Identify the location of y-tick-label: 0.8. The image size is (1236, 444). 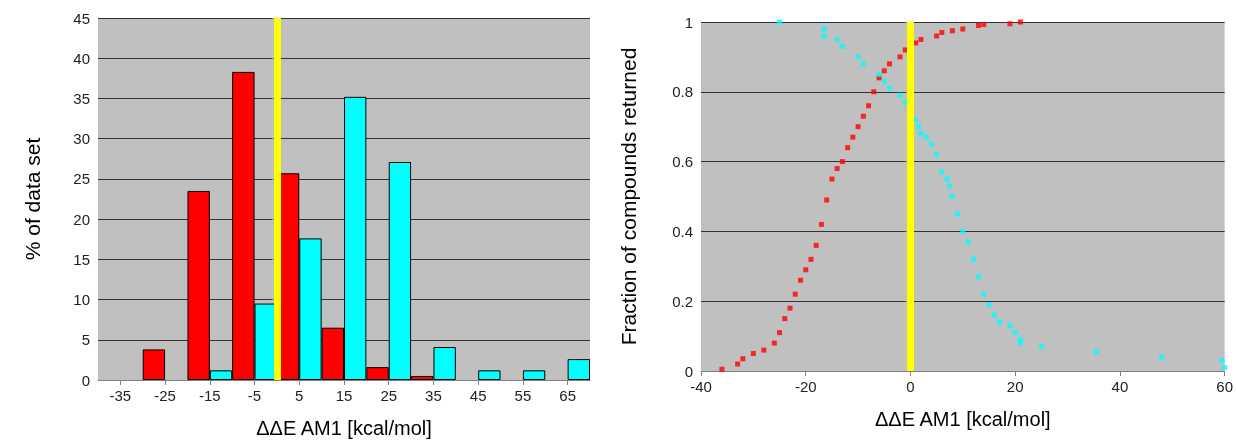
(682, 92).